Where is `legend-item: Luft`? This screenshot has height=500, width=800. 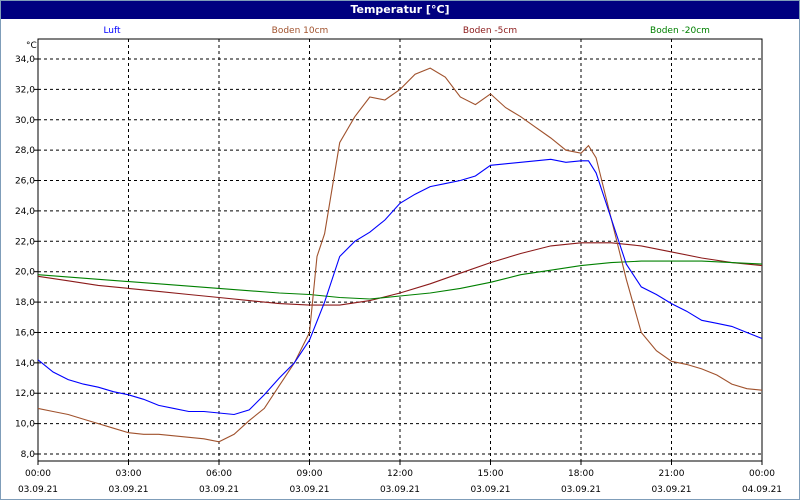
legend-item: Luft is located at coordinates (112, 31).